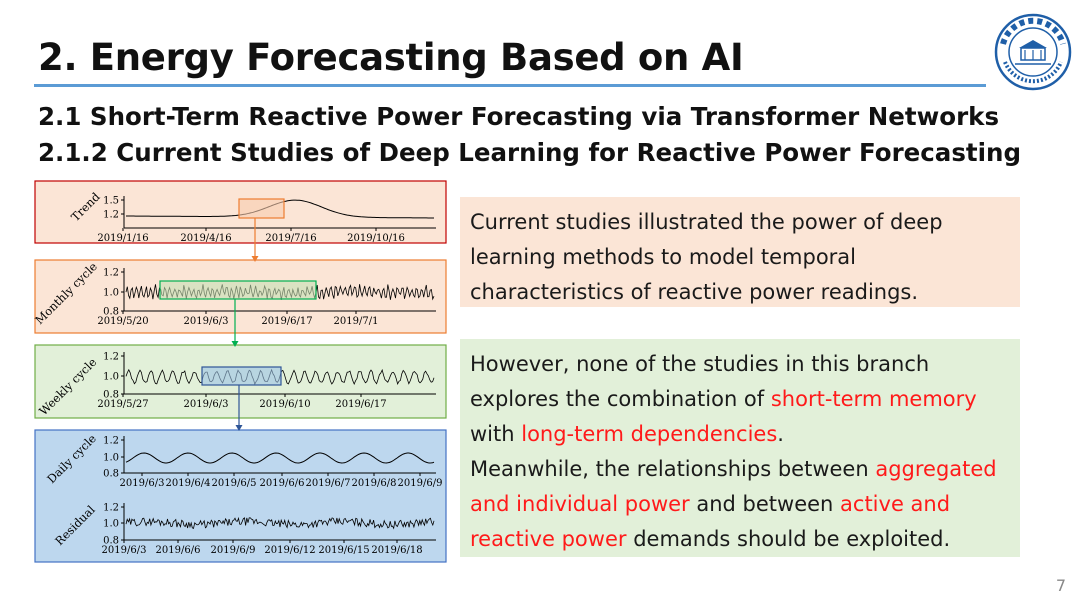 This screenshot has width=1080, height=607. Describe the element at coordinates (649, 434) in the screenshot. I see `highlight-long-term-dependencies: long-term dependencies` at that location.